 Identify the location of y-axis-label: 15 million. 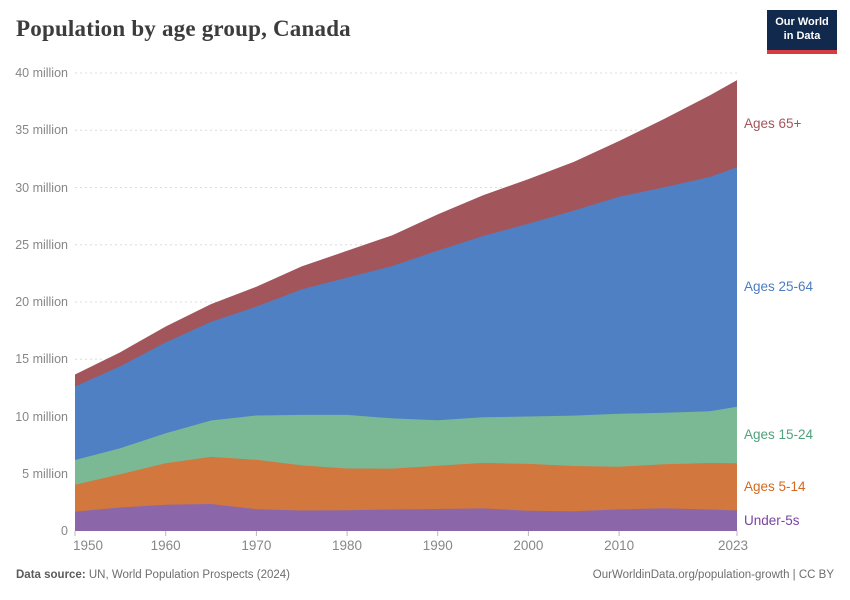
(41, 359).